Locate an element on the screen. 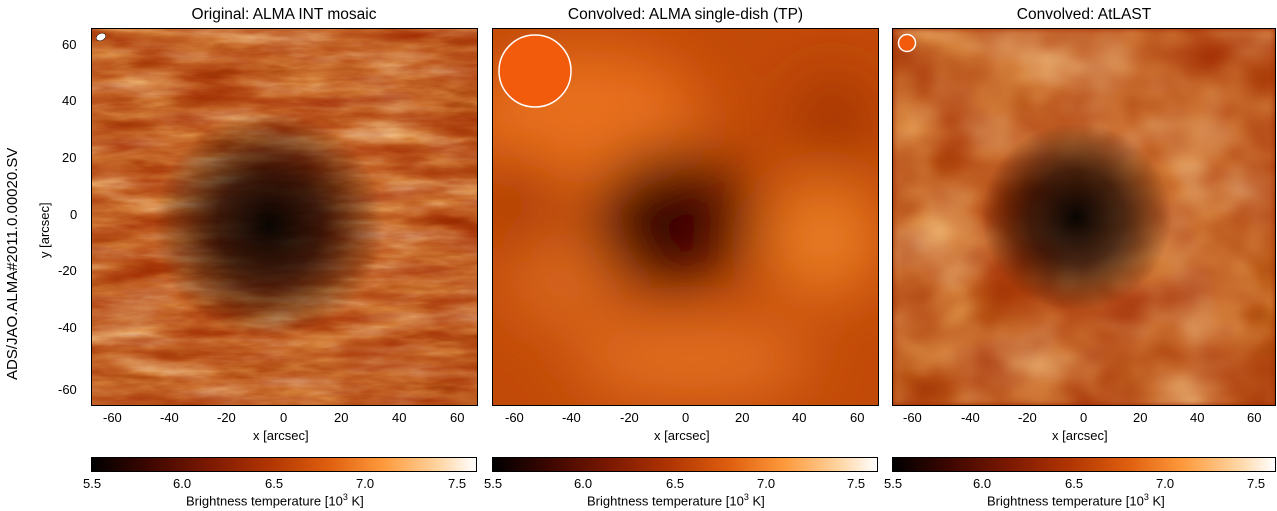 This screenshot has height=511, width=1277. panel-3-title: Convolved: AtLAST is located at coordinates (1084, 14).